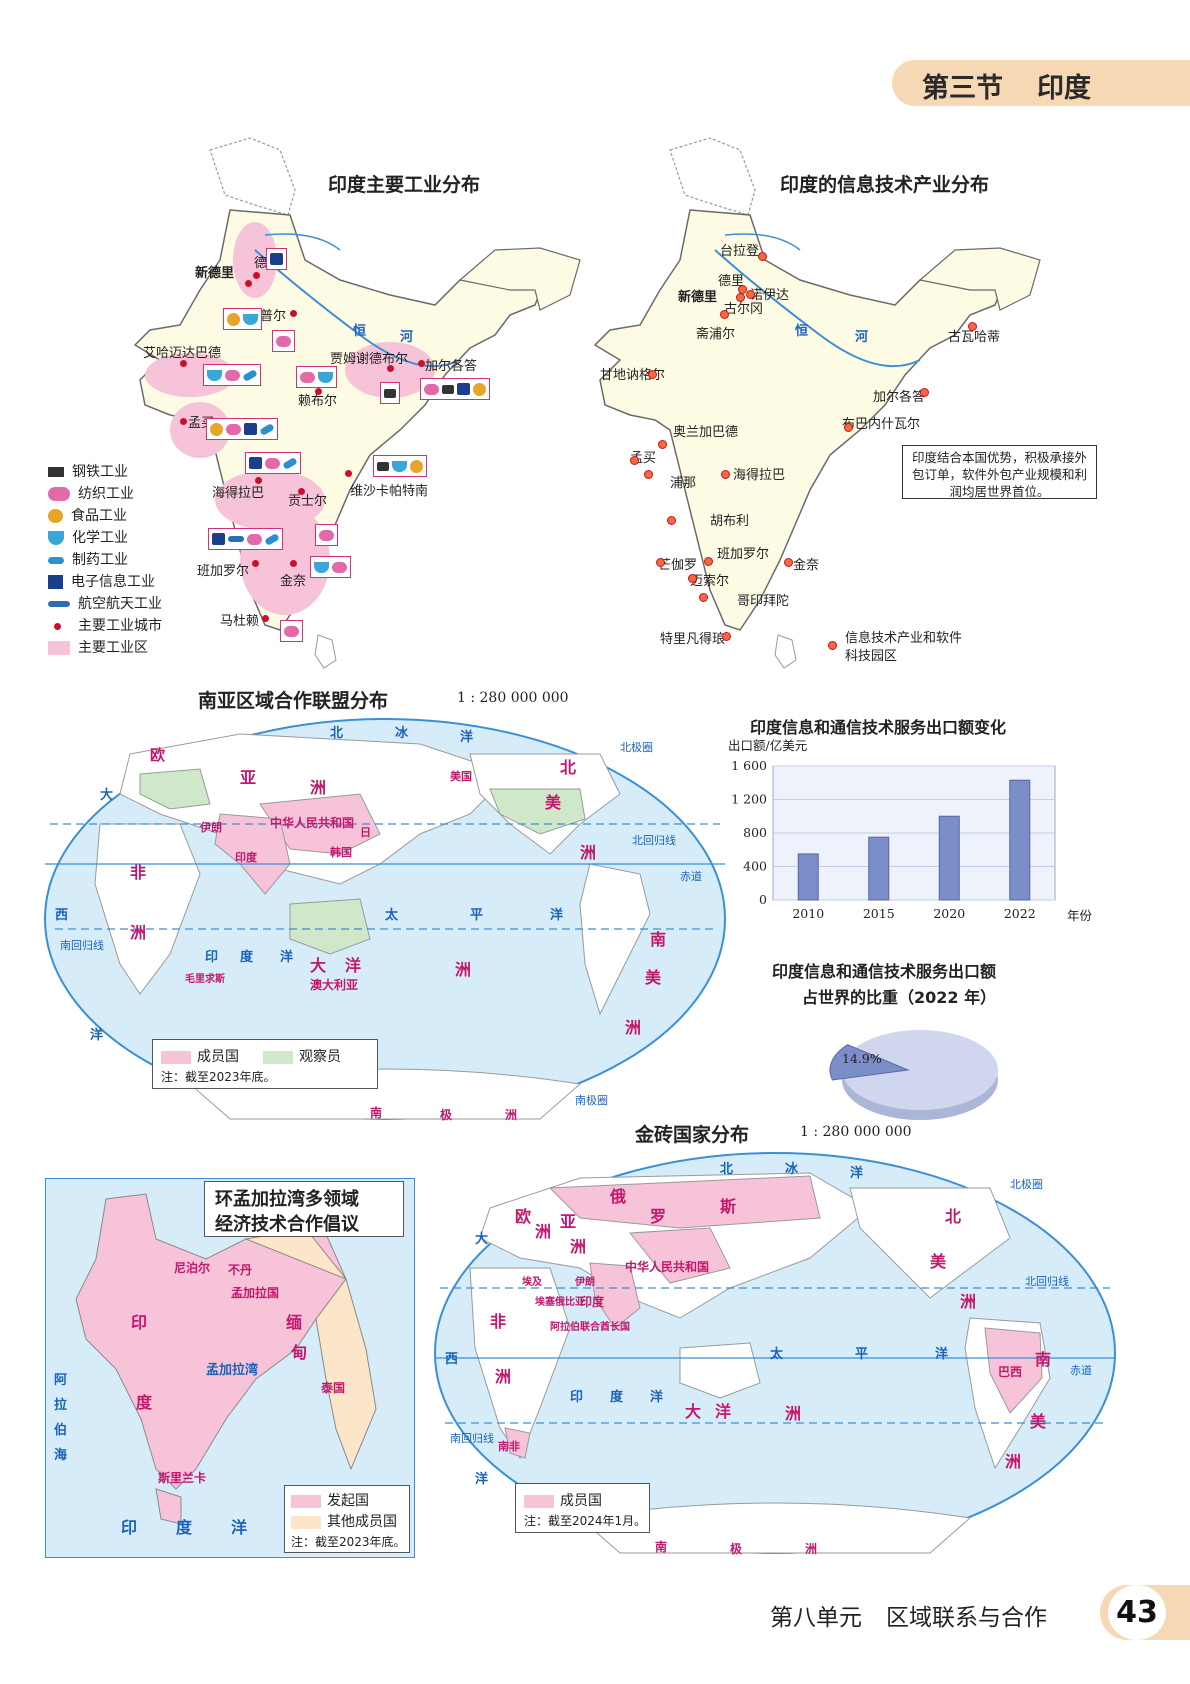 Image resolution: width=1190 pixels, height=1684 pixels. What do you see at coordinates (509, 1446) in the screenshot?
I see `brics-label-south-africa: 南非` at bounding box center [509, 1446].